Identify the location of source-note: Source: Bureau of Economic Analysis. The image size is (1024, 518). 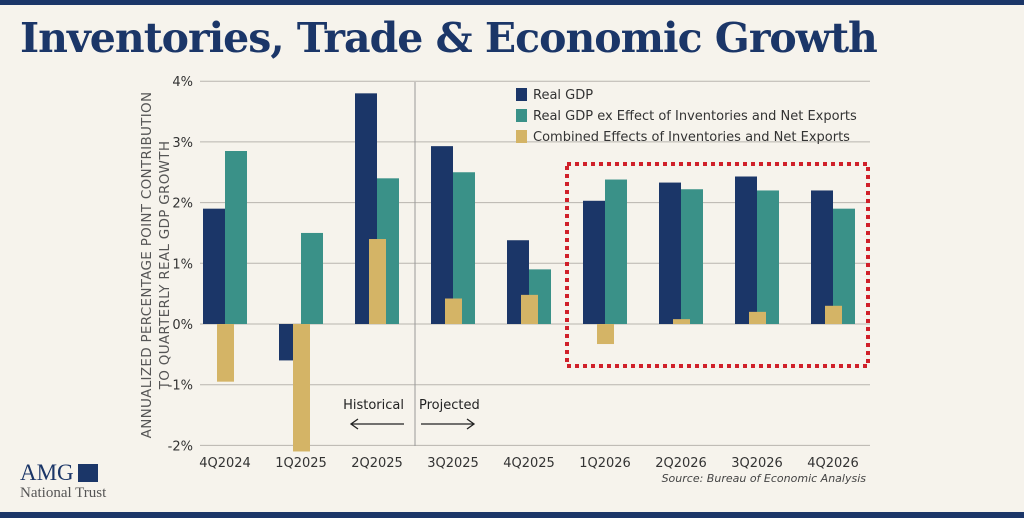
(764, 478).